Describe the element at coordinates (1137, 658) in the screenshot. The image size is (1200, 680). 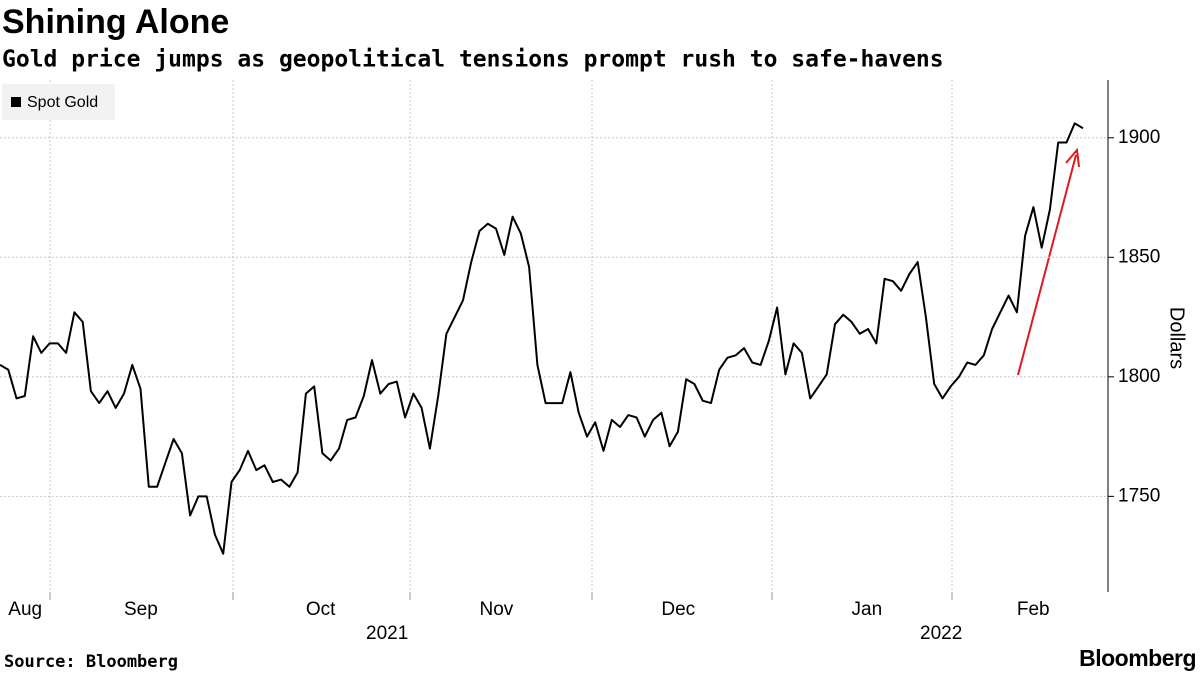
I see `brand: Bloomberg` at that location.